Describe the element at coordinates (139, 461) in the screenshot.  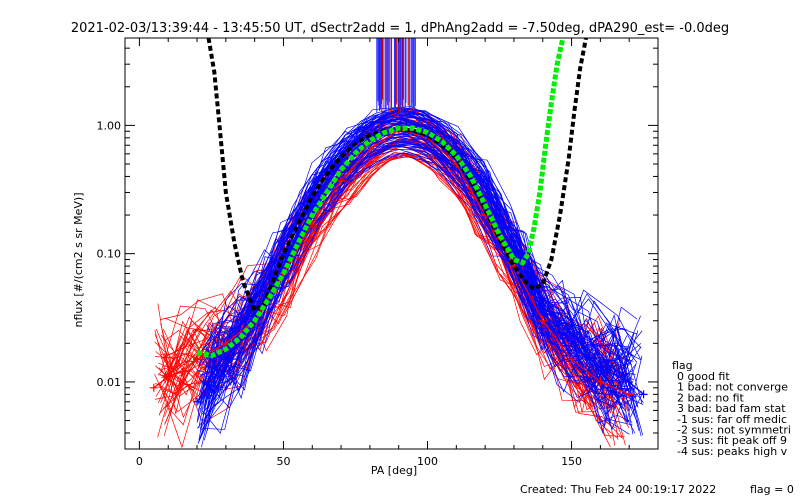
I see `x-tick-label: 0` at that location.